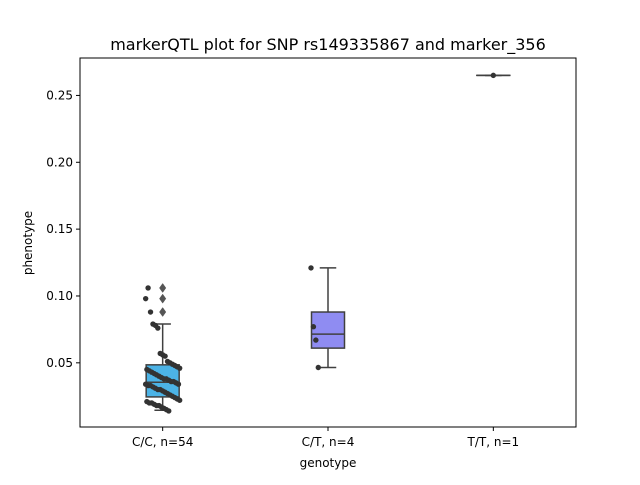 The image size is (640, 485). Describe the element at coordinates (59, 162) in the screenshot. I see `y-tick-label: 0.20` at that location.